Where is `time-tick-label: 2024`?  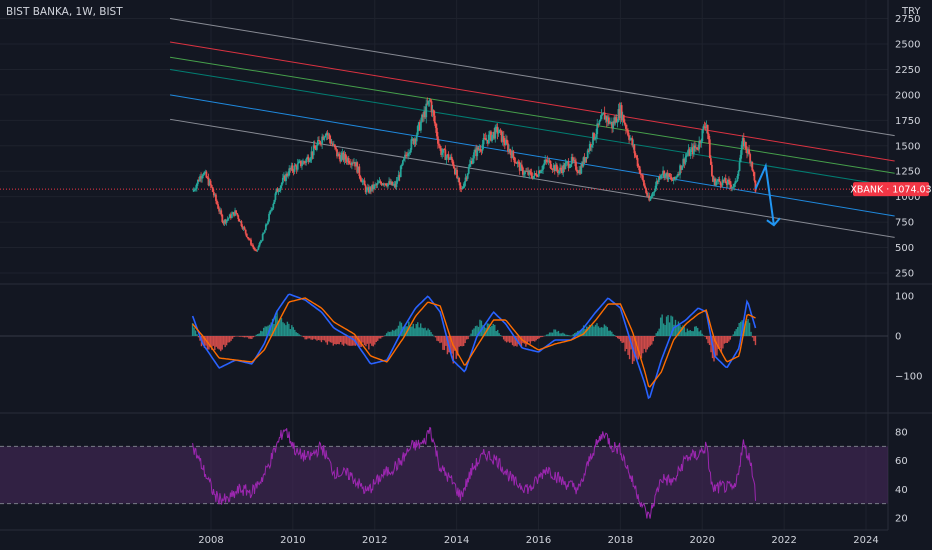
time-tick-label: 2024 is located at coordinates (865, 540).